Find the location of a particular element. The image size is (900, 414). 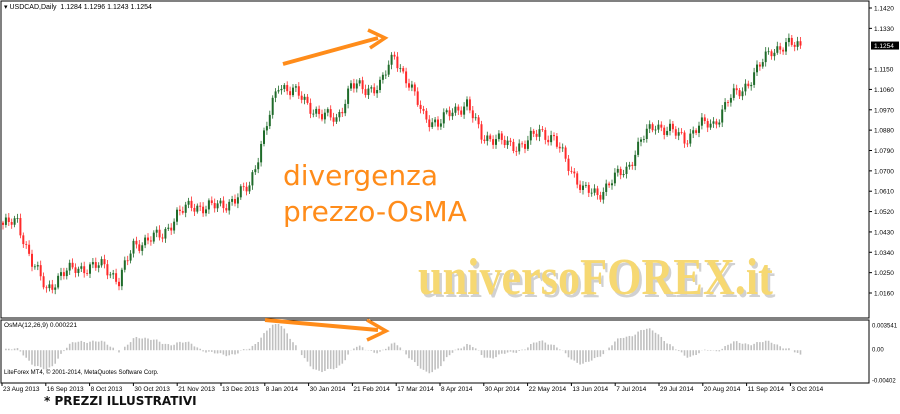

osma-axis-label: 0.003541 is located at coordinates (885, 327).